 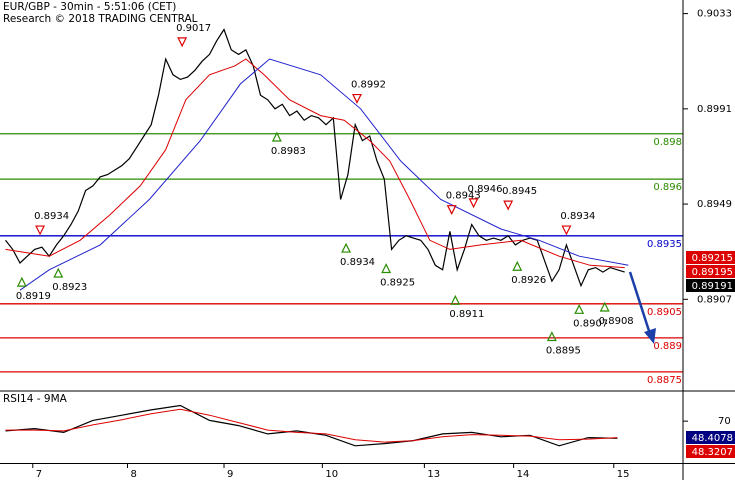 I want to click on y-tick-label: 0.8907, so click(x=714, y=299).